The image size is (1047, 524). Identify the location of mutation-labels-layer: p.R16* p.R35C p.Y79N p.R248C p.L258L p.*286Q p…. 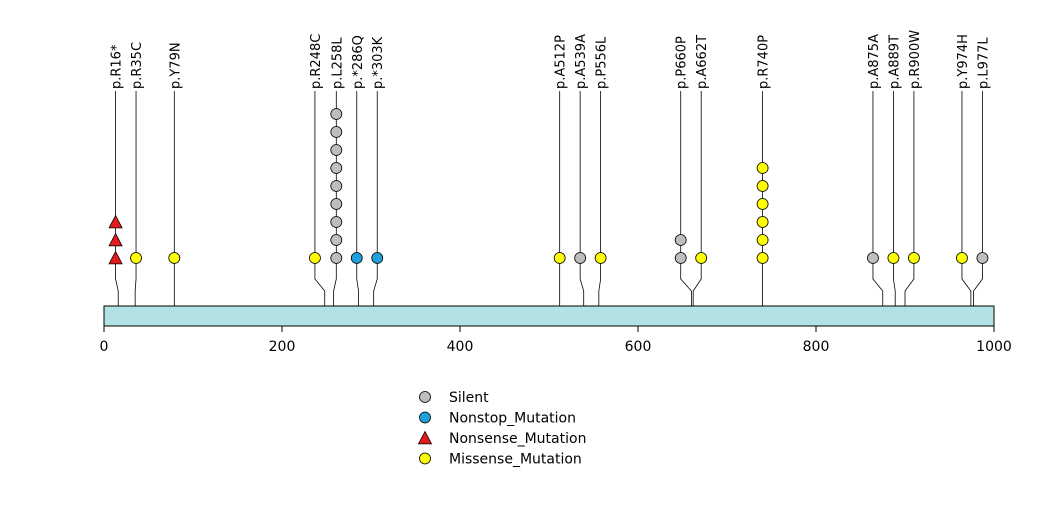
(551, 59).